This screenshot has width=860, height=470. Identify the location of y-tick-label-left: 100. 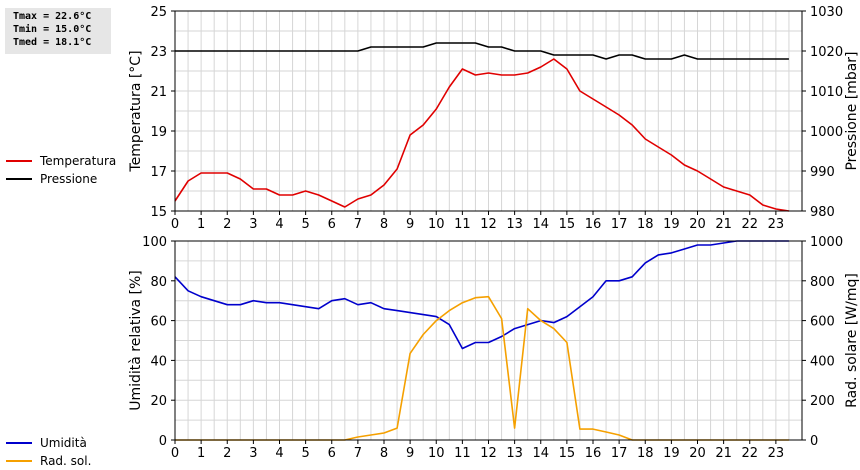
(154, 242).